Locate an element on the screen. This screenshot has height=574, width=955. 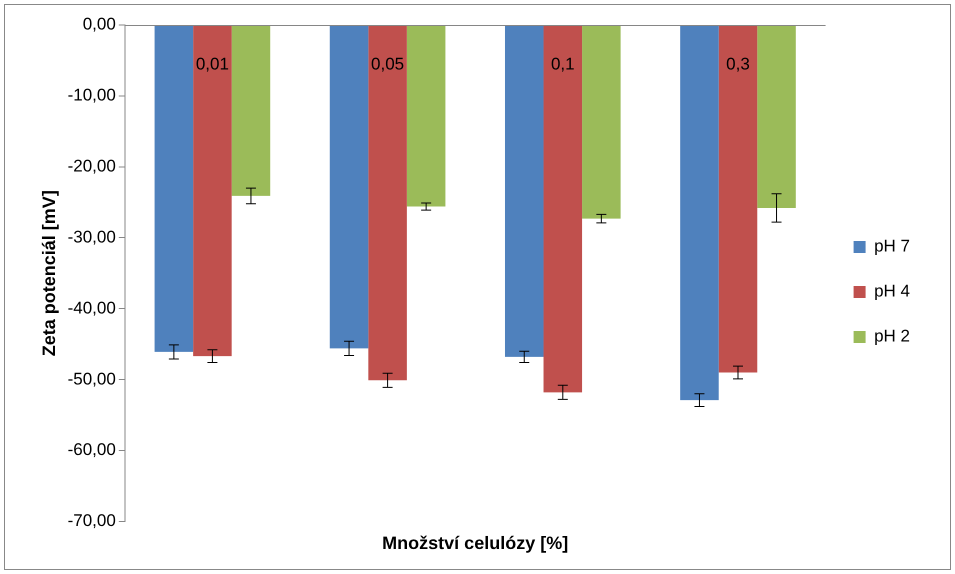
x-axis-title: Množství celulózy [%] is located at coordinates (475, 543).